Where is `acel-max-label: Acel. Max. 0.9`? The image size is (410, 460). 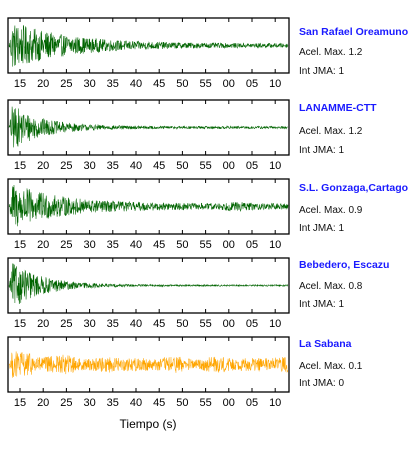 acel-max-label: Acel. Max. 0.9 is located at coordinates (331, 210).